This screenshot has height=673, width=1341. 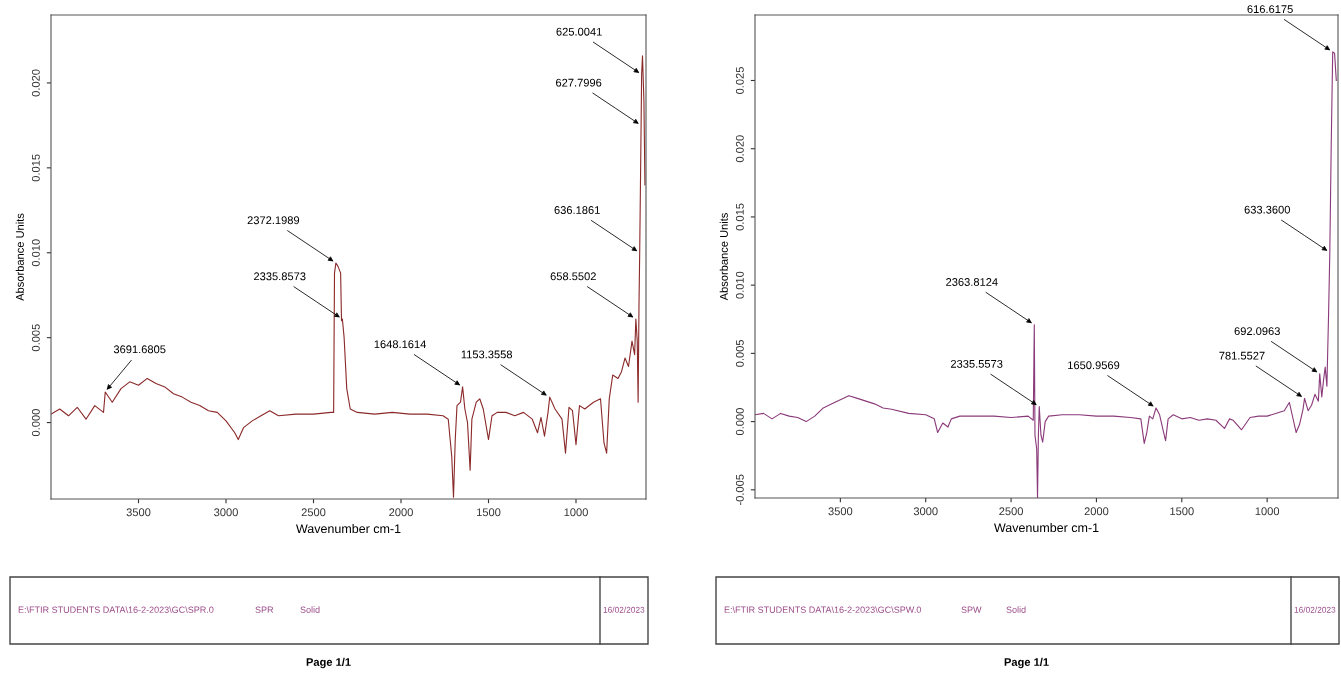 I want to click on text: E:\FTIR STUDENTS DATA\16-2-2023\GC\SPW.0, so click(x=822, y=609).